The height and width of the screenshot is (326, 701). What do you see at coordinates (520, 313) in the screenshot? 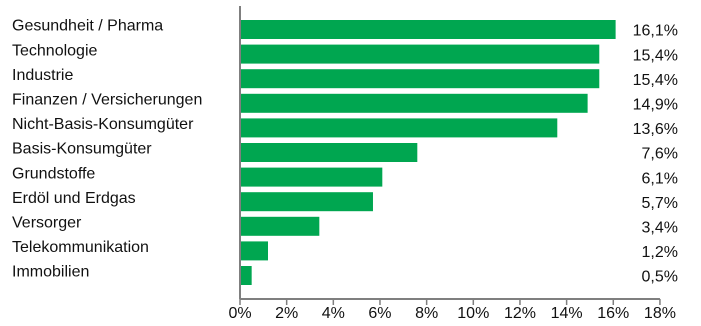
I see `x-tick-label: 12%` at bounding box center [520, 313].